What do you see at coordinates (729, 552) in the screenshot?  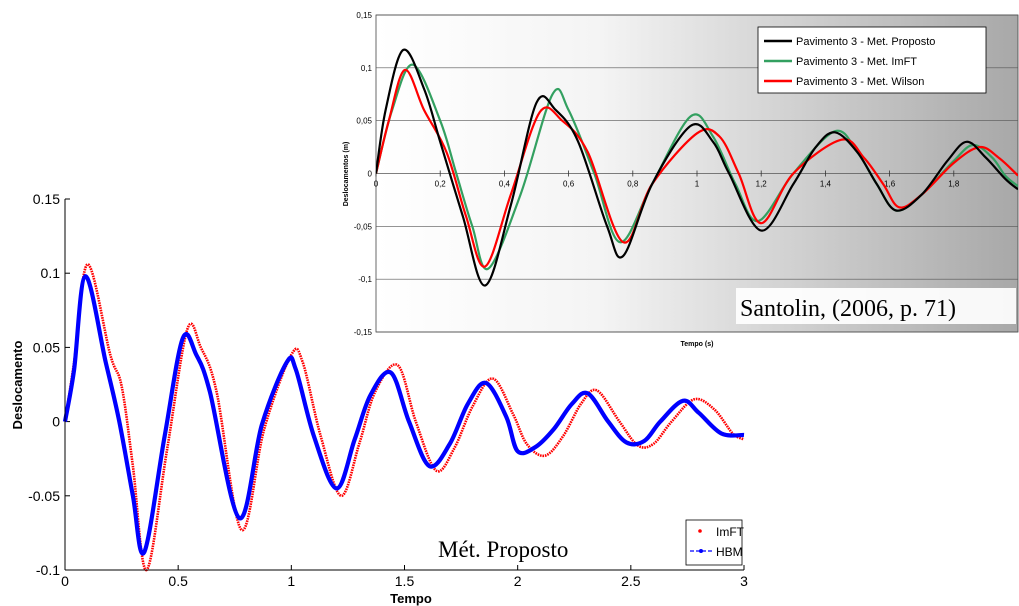 I see `main-legend-label-hbm: HBM` at bounding box center [729, 552].